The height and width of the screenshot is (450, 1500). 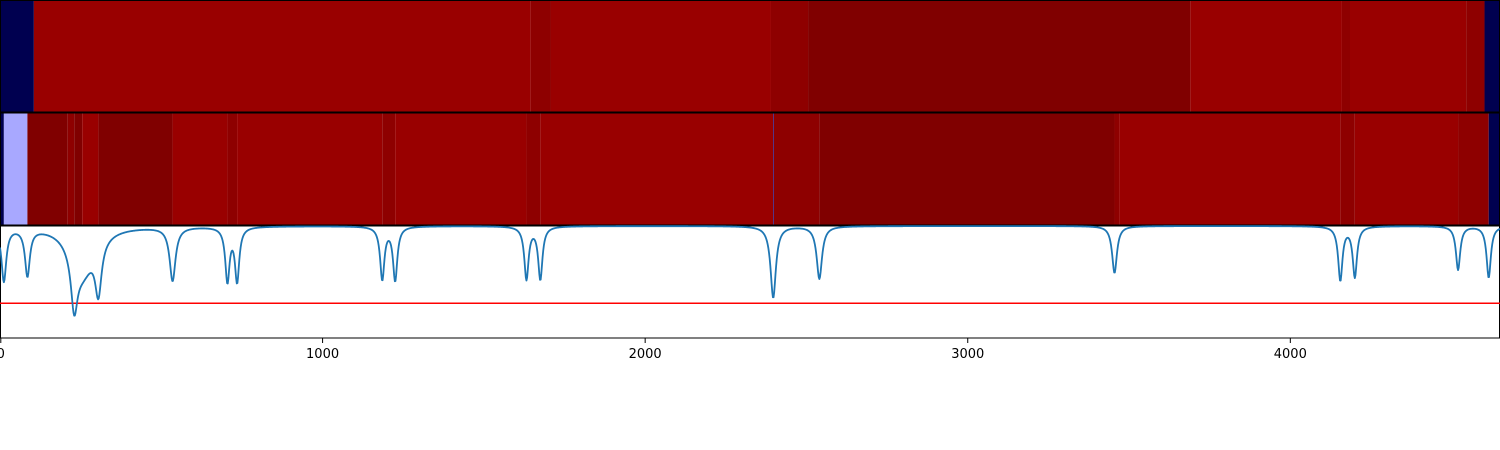 What do you see at coordinates (967, 354) in the screenshot?
I see `x-tick-label: 3000` at bounding box center [967, 354].